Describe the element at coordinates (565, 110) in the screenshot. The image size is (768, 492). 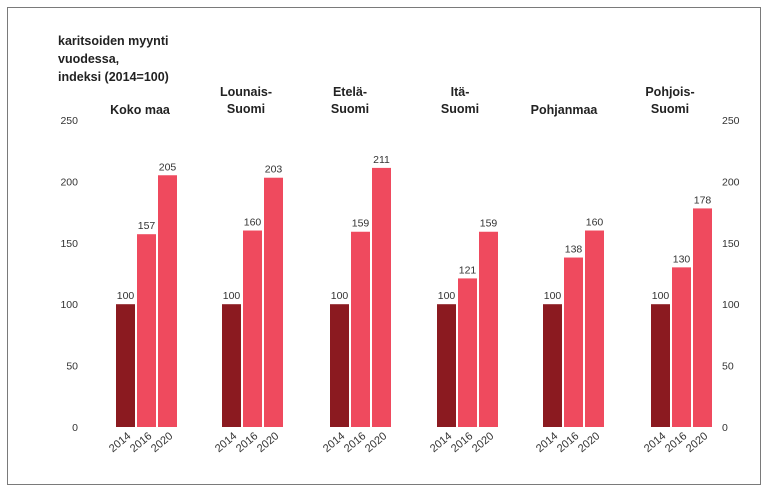
I see `group-label: Pohjanmaa` at that location.